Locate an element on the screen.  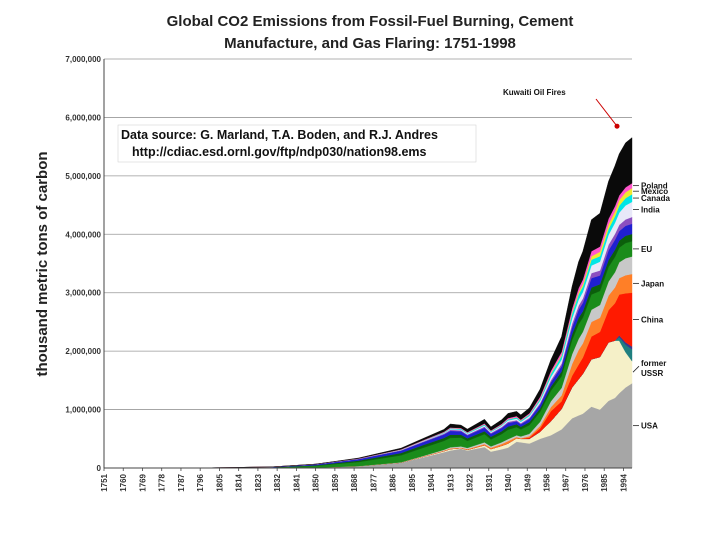
x-tick-label: 1940 is located at coordinates (508, 482).